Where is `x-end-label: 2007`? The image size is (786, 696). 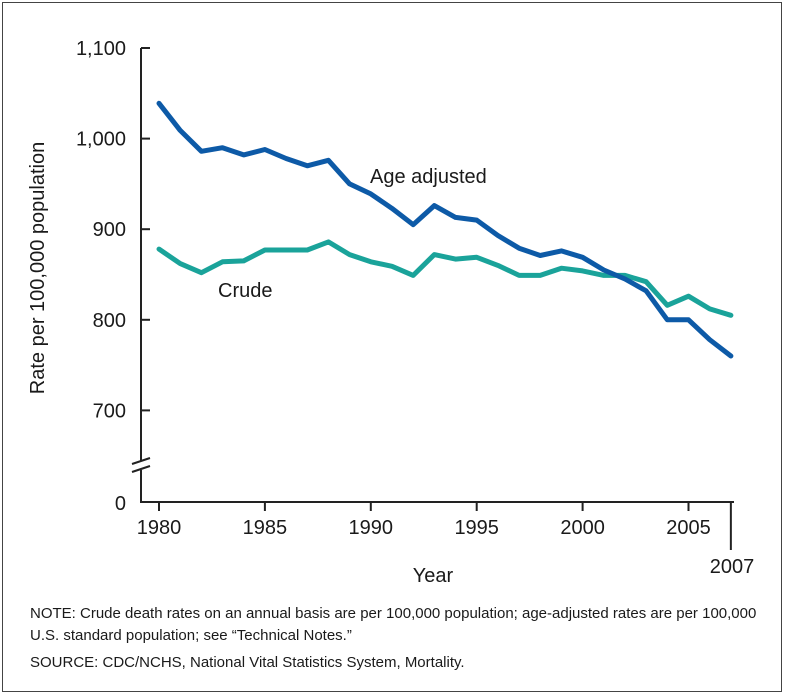
x-end-label: 2007 is located at coordinates (732, 567).